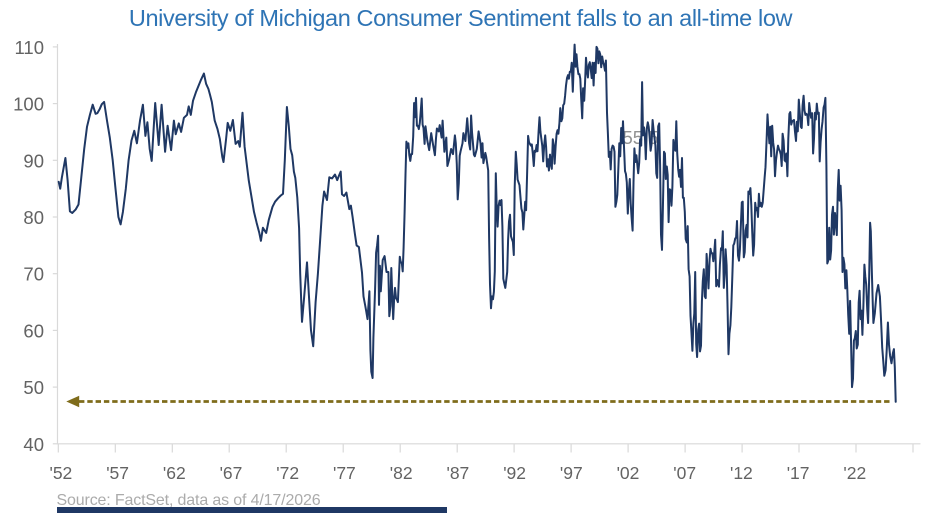 This screenshot has width=936, height=519. What do you see at coordinates (231, 473) in the screenshot?
I see `svg-text: '67` at bounding box center [231, 473].